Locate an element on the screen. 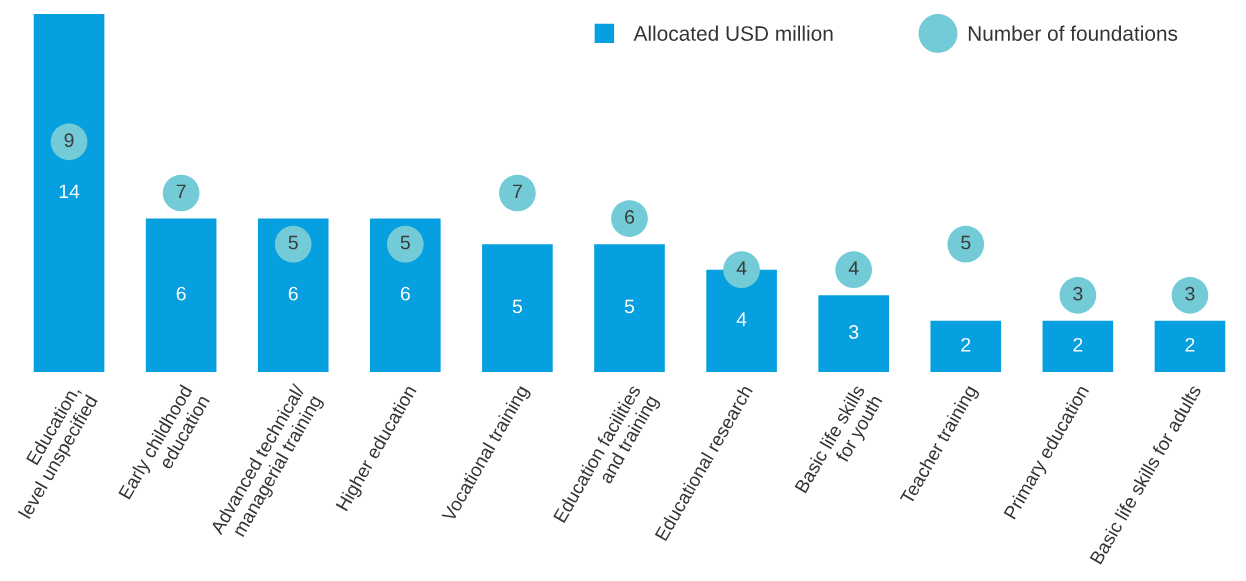 The image size is (1246, 581). legend-label: Number of foundations is located at coordinates (1073, 33).